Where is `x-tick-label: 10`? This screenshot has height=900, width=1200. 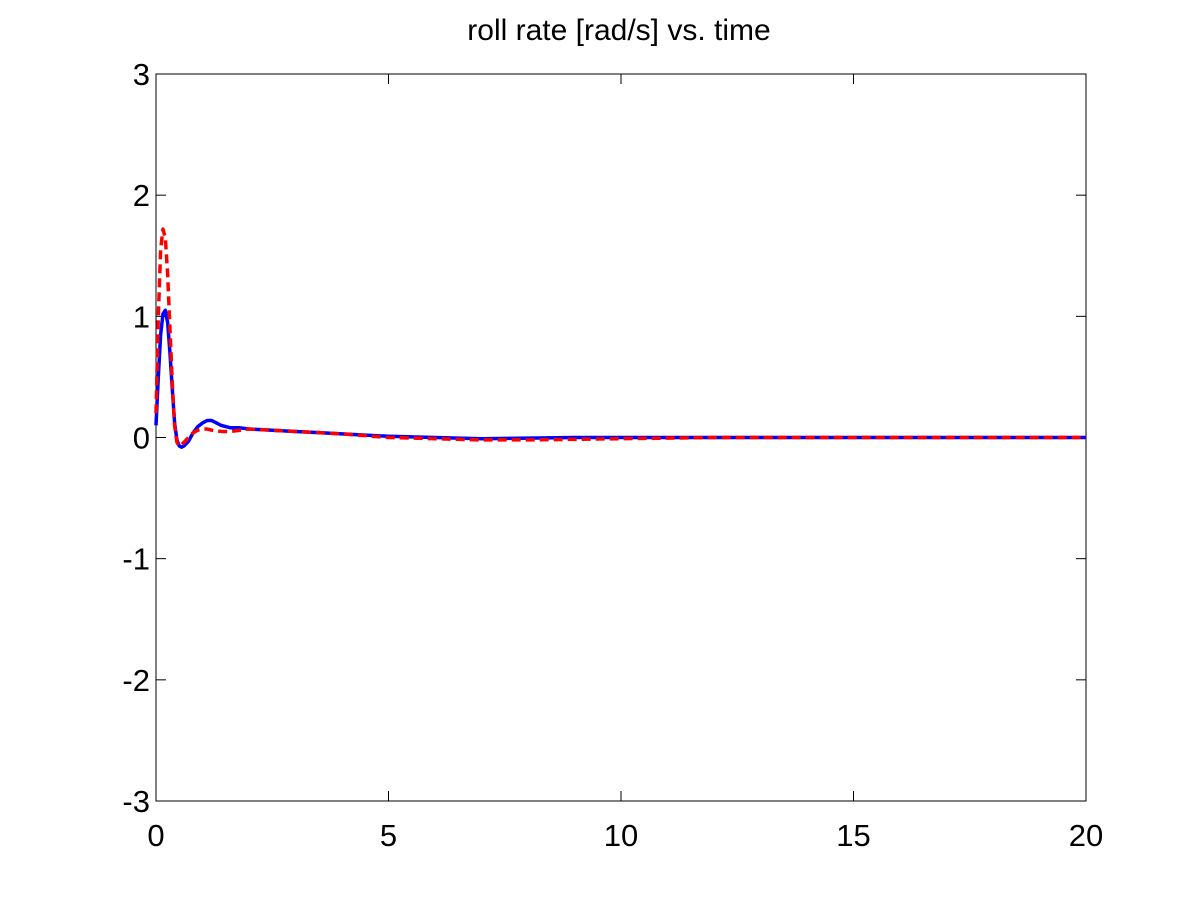
x-tick-label: 10 is located at coordinates (621, 835).